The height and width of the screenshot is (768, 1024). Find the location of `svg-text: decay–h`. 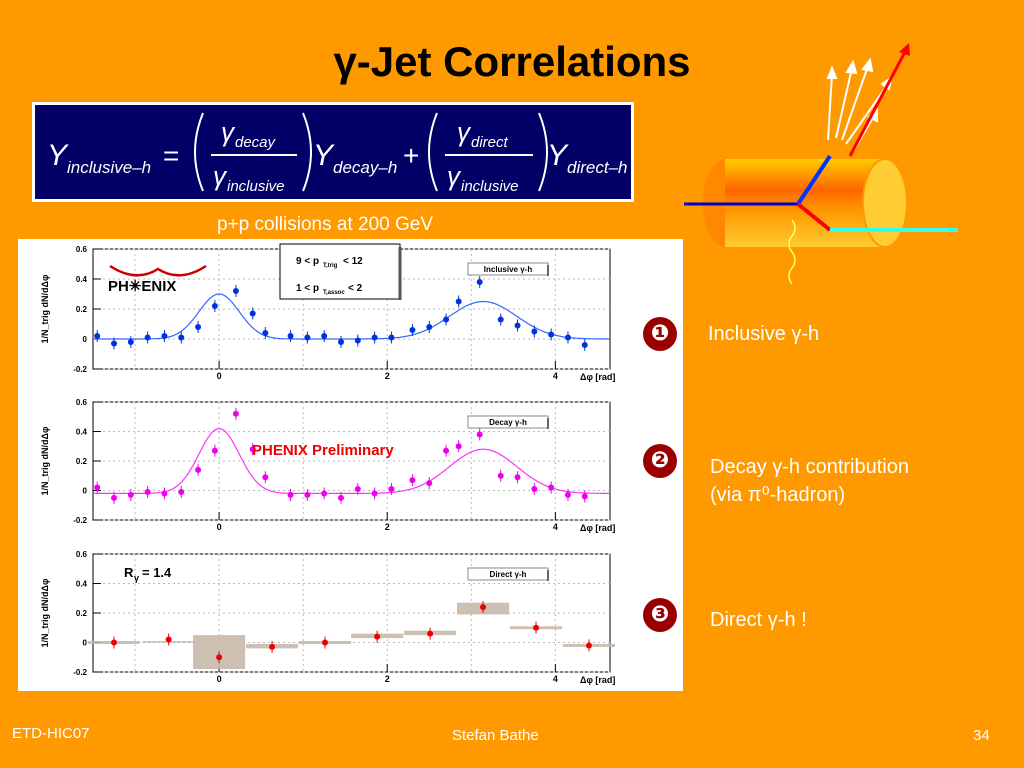

svg-text: decay–h is located at coordinates (365, 167).